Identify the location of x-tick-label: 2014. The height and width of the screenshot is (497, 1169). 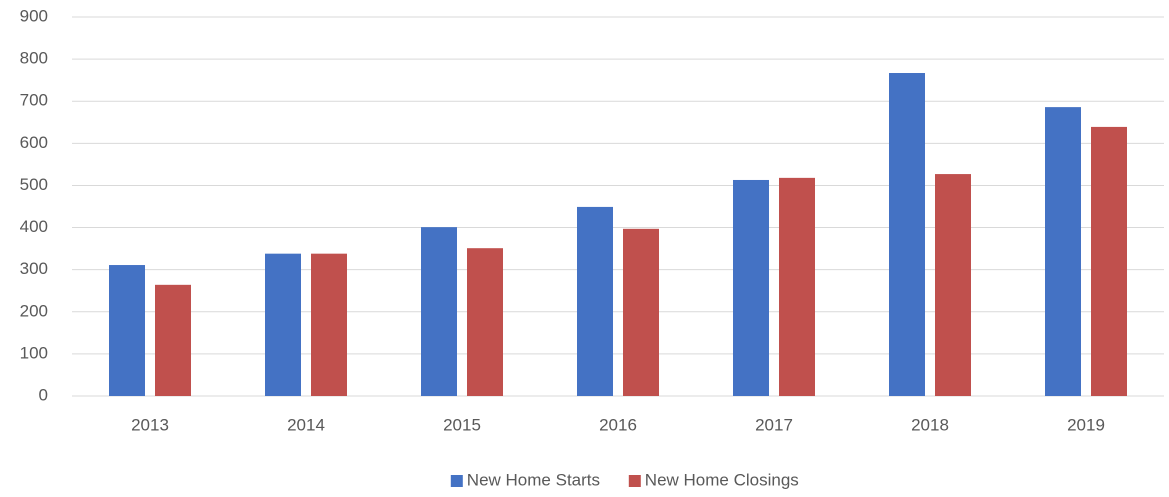
(306, 424).